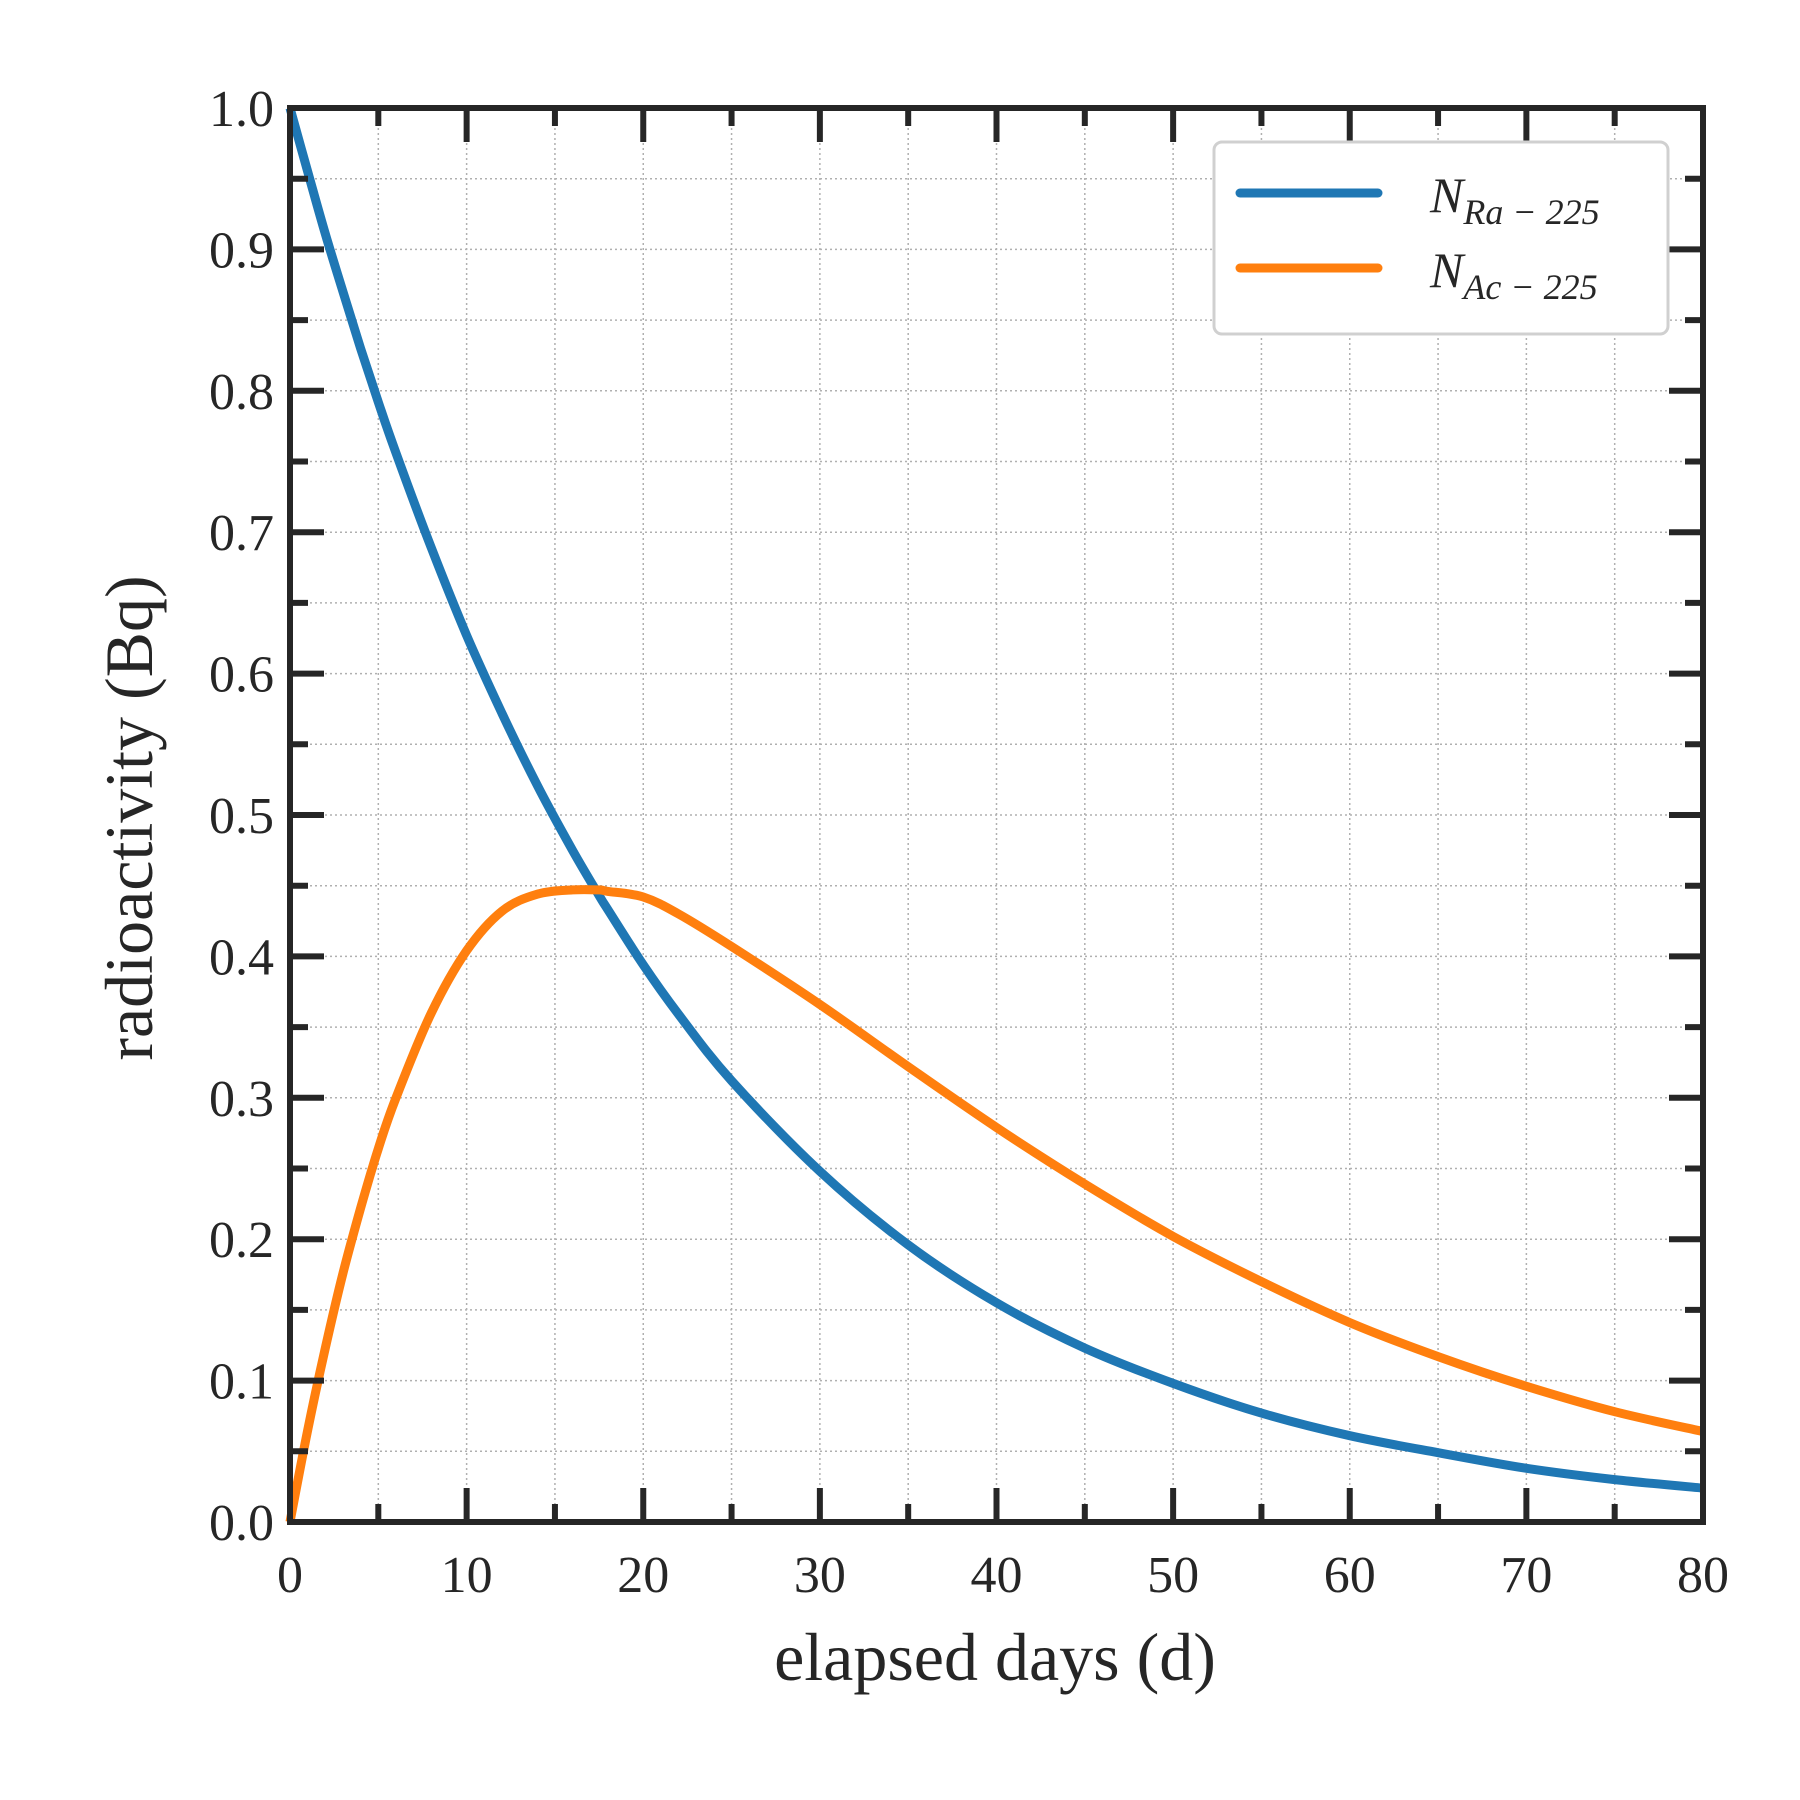 The image size is (1800, 1800). Describe the element at coordinates (241, 675) in the screenshot. I see `y-tick-label: 0.6` at that location.